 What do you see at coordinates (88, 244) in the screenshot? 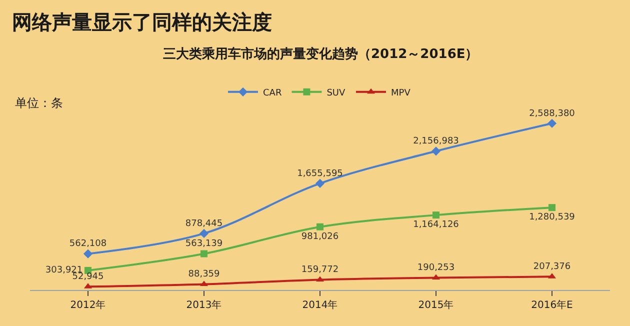
I see `data-label: 562,108` at bounding box center [88, 244].